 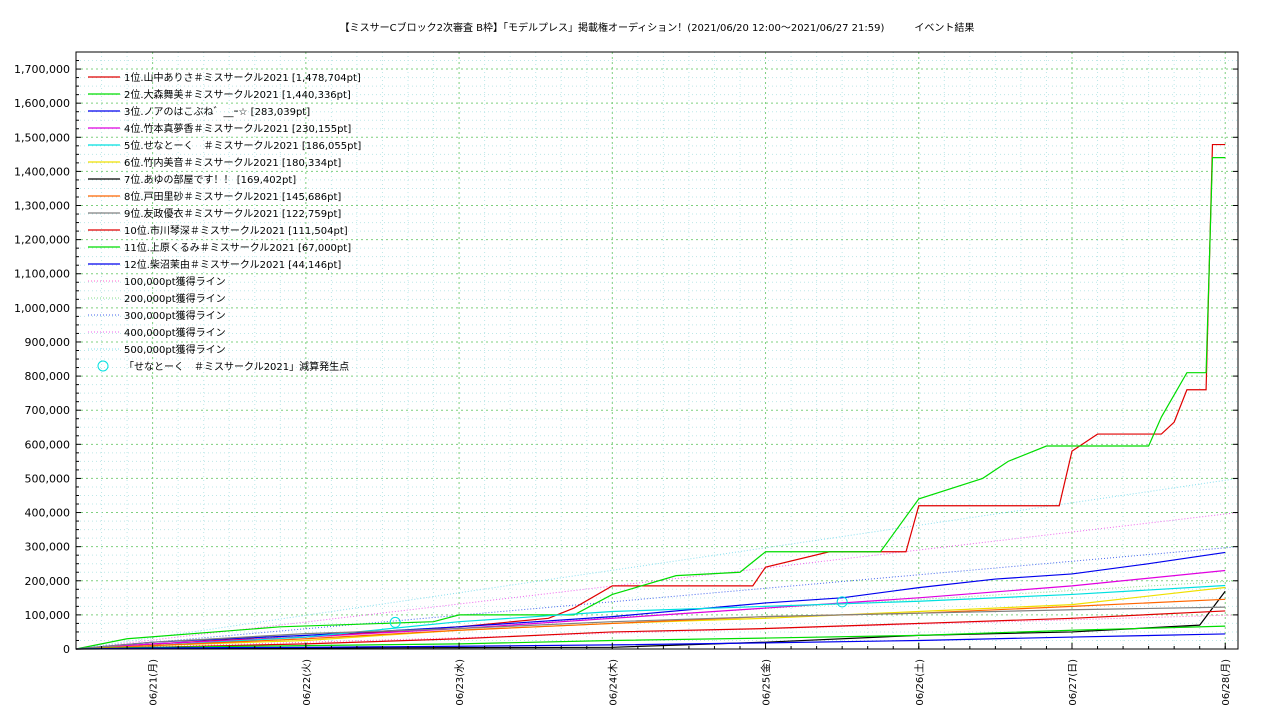 I want to click on y-tick-label: 500,000, so click(x=48, y=478).